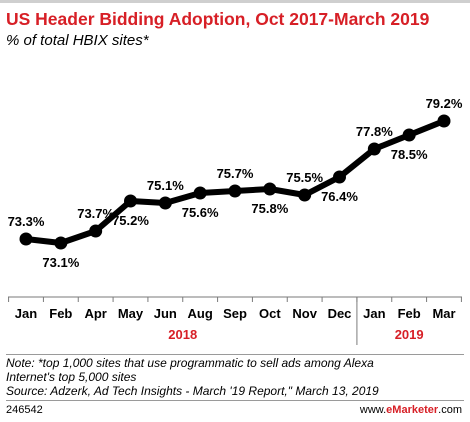  I want to click on note-line-2: Internet's top 5,000 sites, so click(71, 377).